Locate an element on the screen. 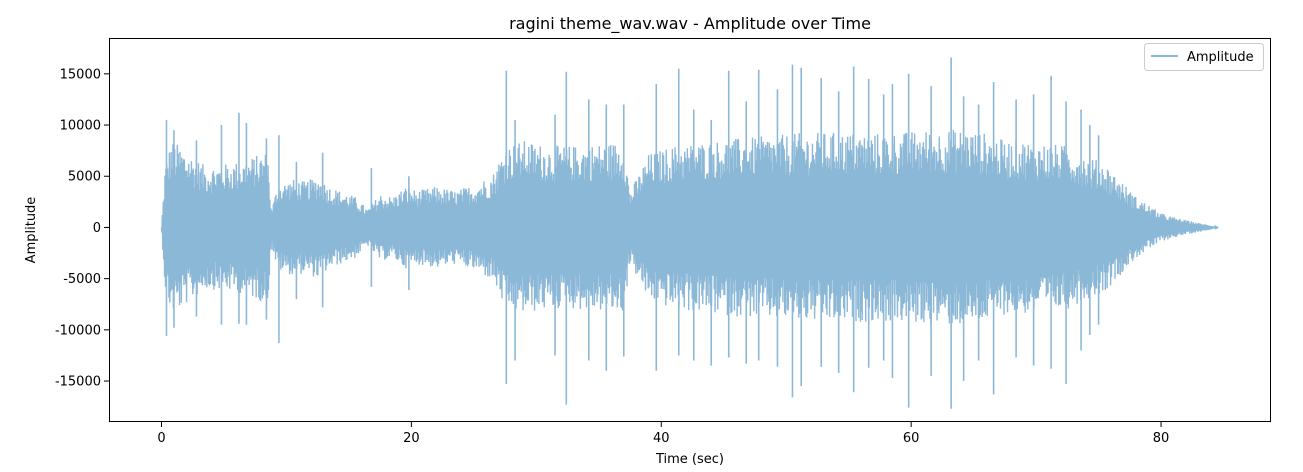  y-tick-label: 10000 is located at coordinates (80, 126).